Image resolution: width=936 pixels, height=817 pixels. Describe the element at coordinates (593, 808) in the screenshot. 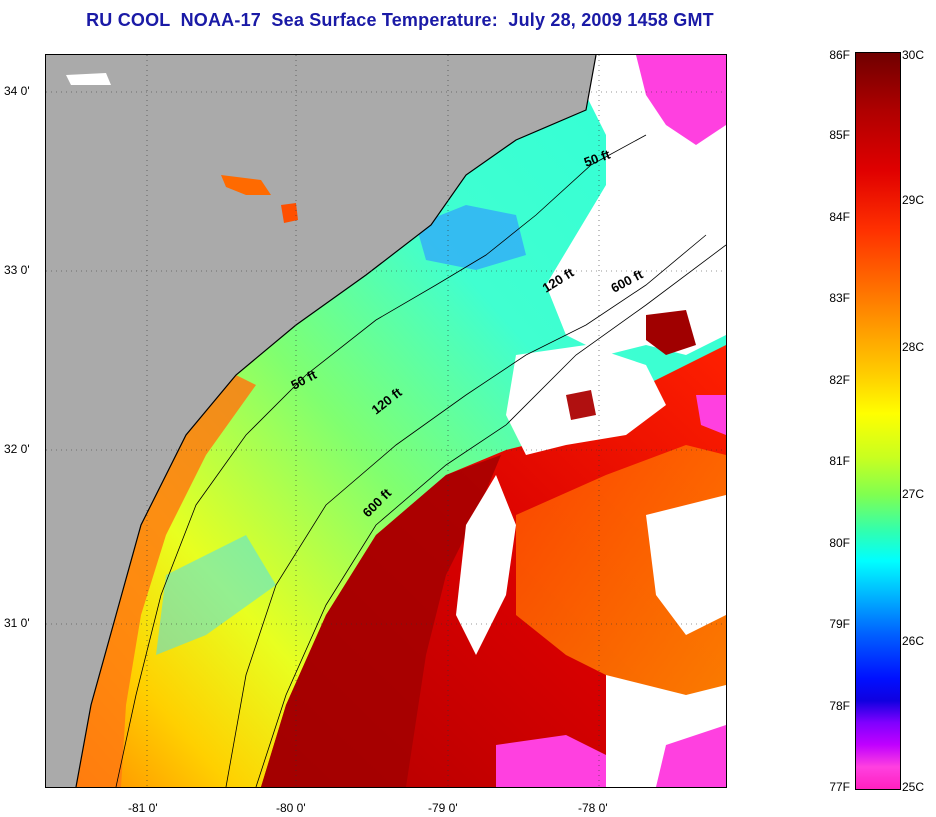

I see `lon-label-78: -78 0'` at that location.